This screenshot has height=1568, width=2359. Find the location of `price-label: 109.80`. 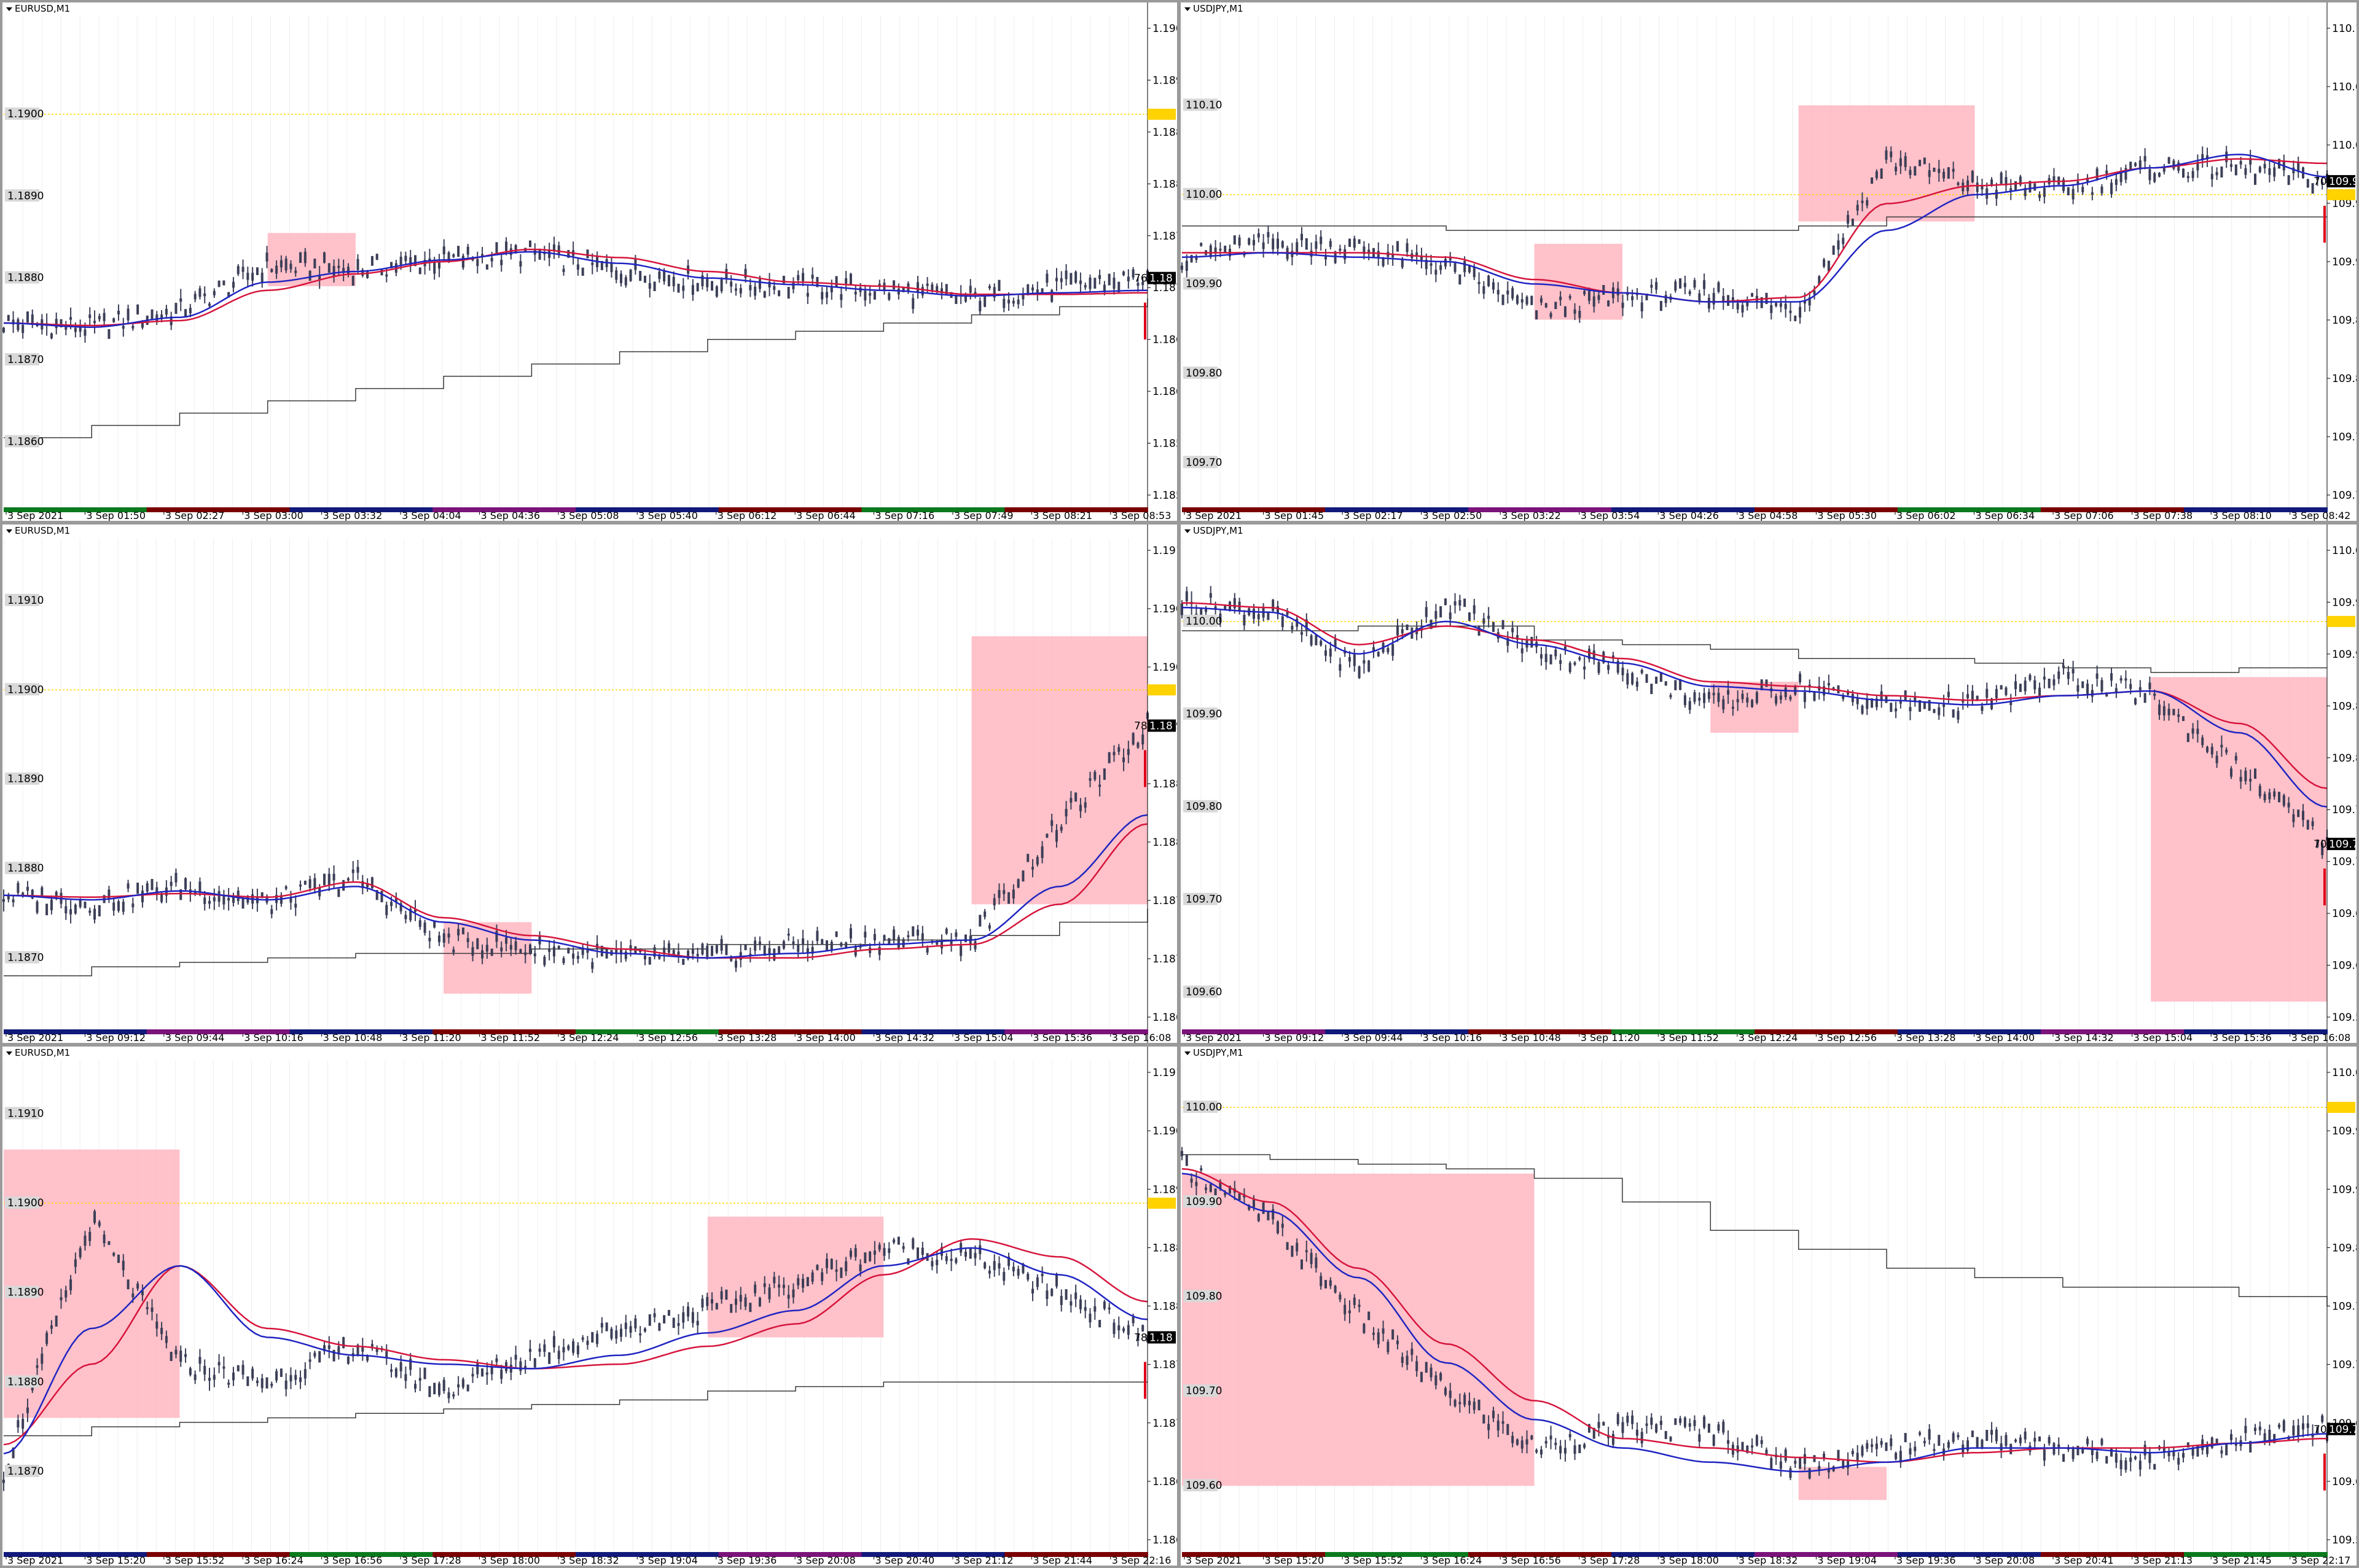

price-label: 109.80 is located at coordinates (1204, 373).